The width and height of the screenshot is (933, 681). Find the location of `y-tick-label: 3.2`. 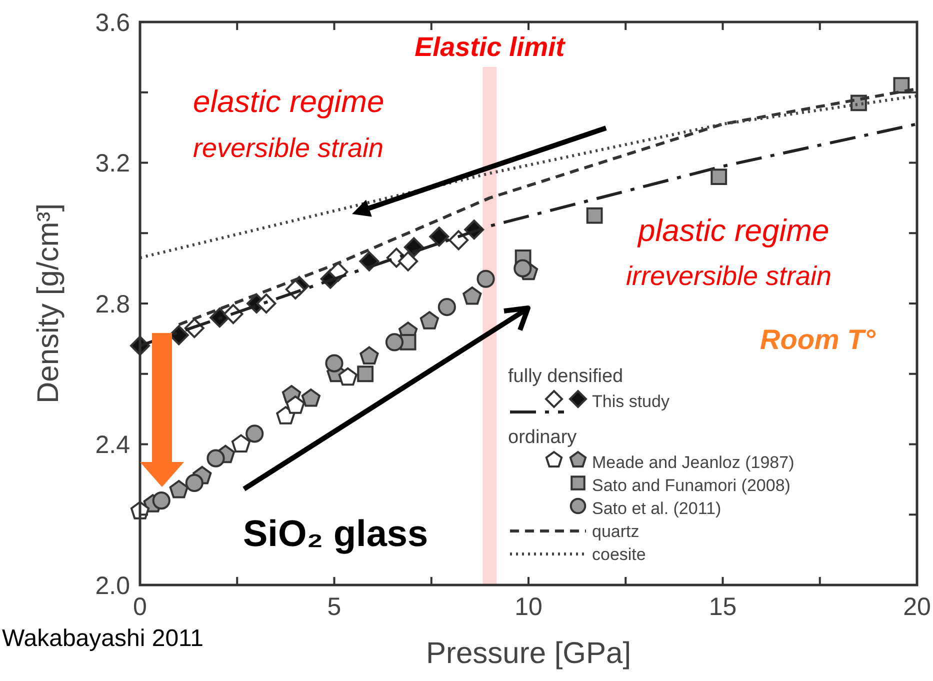

y-tick-label: 3.2 is located at coordinates (112, 164).